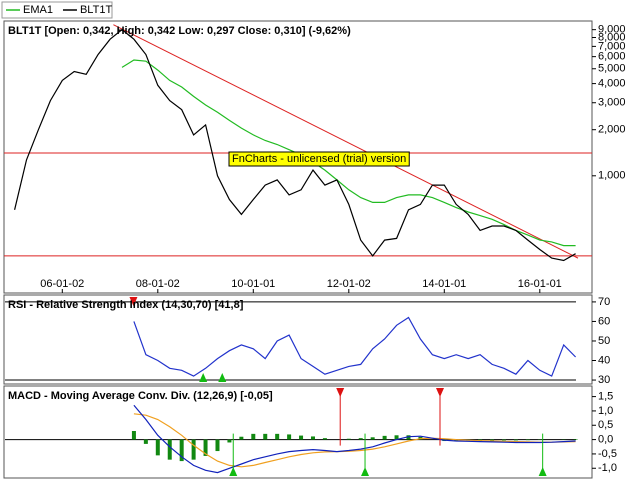 The width and height of the screenshot is (640, 480). Describe the element at coordinates (605, 396) in the screenshot. I see `y-tick-label: 1,5` at that location.